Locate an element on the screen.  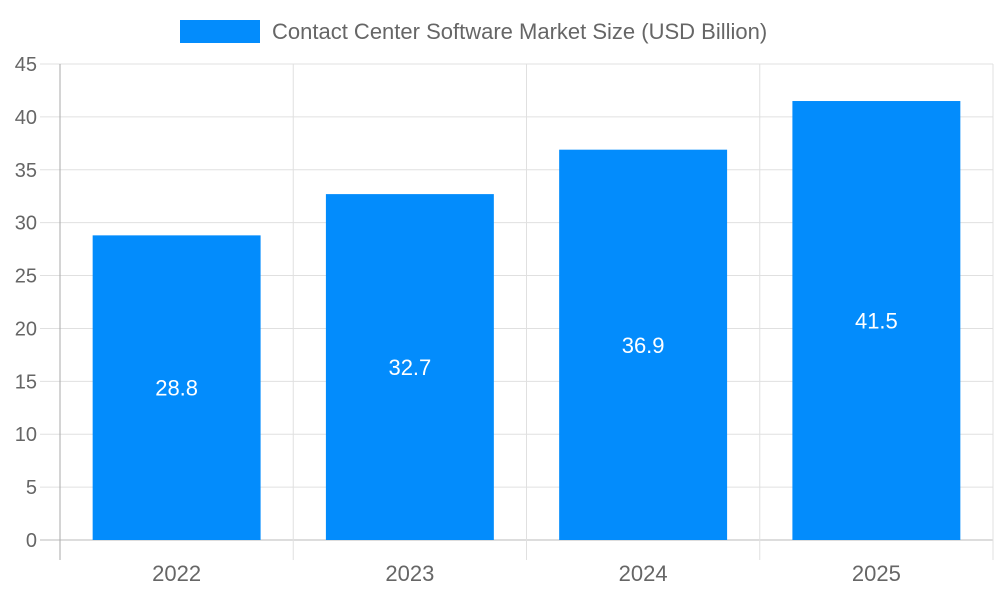
data-label: 36.9 is located at coordinates (643, 345).